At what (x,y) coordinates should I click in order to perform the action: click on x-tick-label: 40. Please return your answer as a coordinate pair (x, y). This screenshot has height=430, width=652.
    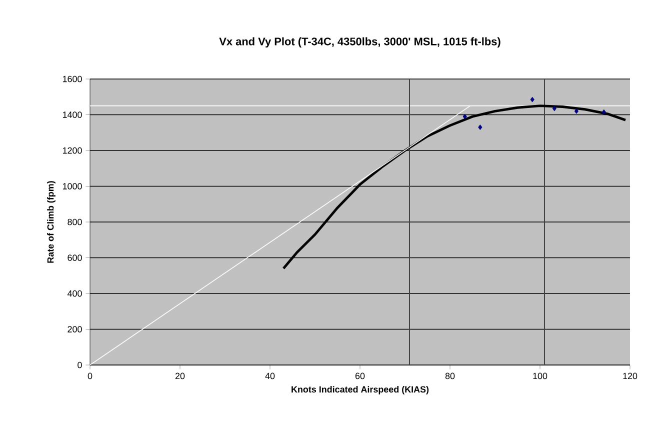
    Looking at the image, I should click on (270, 376).